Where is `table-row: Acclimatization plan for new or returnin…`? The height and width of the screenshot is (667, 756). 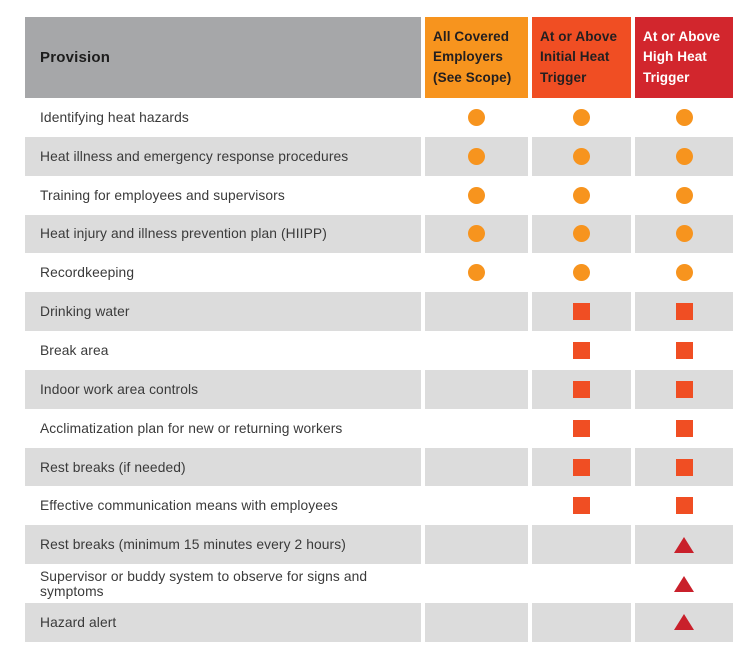
table-row: Acclimatization plan for new or returnin… is located at coordinates (379, 428).